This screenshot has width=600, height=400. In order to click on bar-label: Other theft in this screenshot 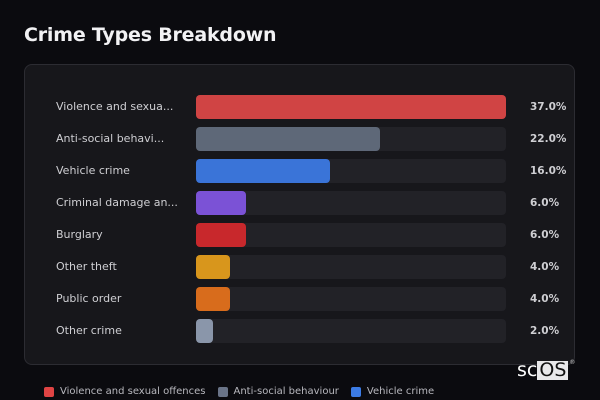, I will do `click(86, 266)`.